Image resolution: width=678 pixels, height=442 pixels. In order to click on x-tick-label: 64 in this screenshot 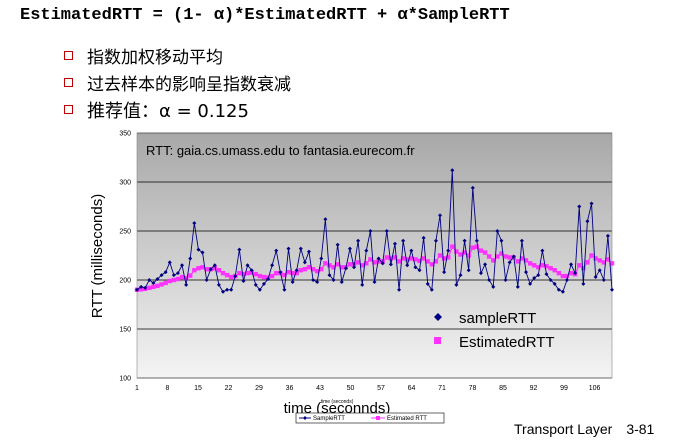, I will do `click(412, 388)`.